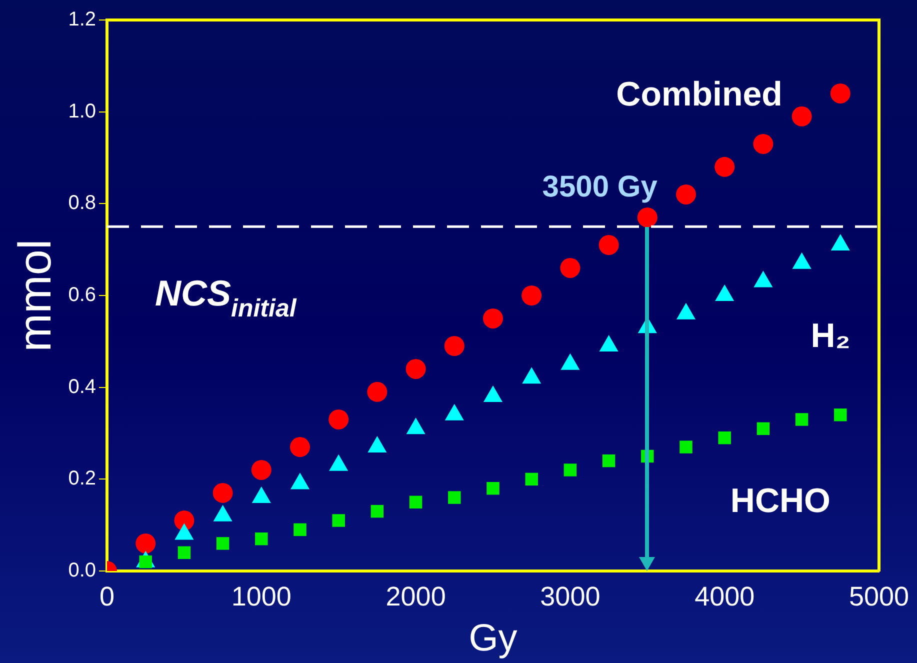 The height and width of the screenshot is (663, 917). What do you see at coordinates (879, 597) in the screenshot?
I see `x-tick-label: 5000` at bounding box center [879, 597].